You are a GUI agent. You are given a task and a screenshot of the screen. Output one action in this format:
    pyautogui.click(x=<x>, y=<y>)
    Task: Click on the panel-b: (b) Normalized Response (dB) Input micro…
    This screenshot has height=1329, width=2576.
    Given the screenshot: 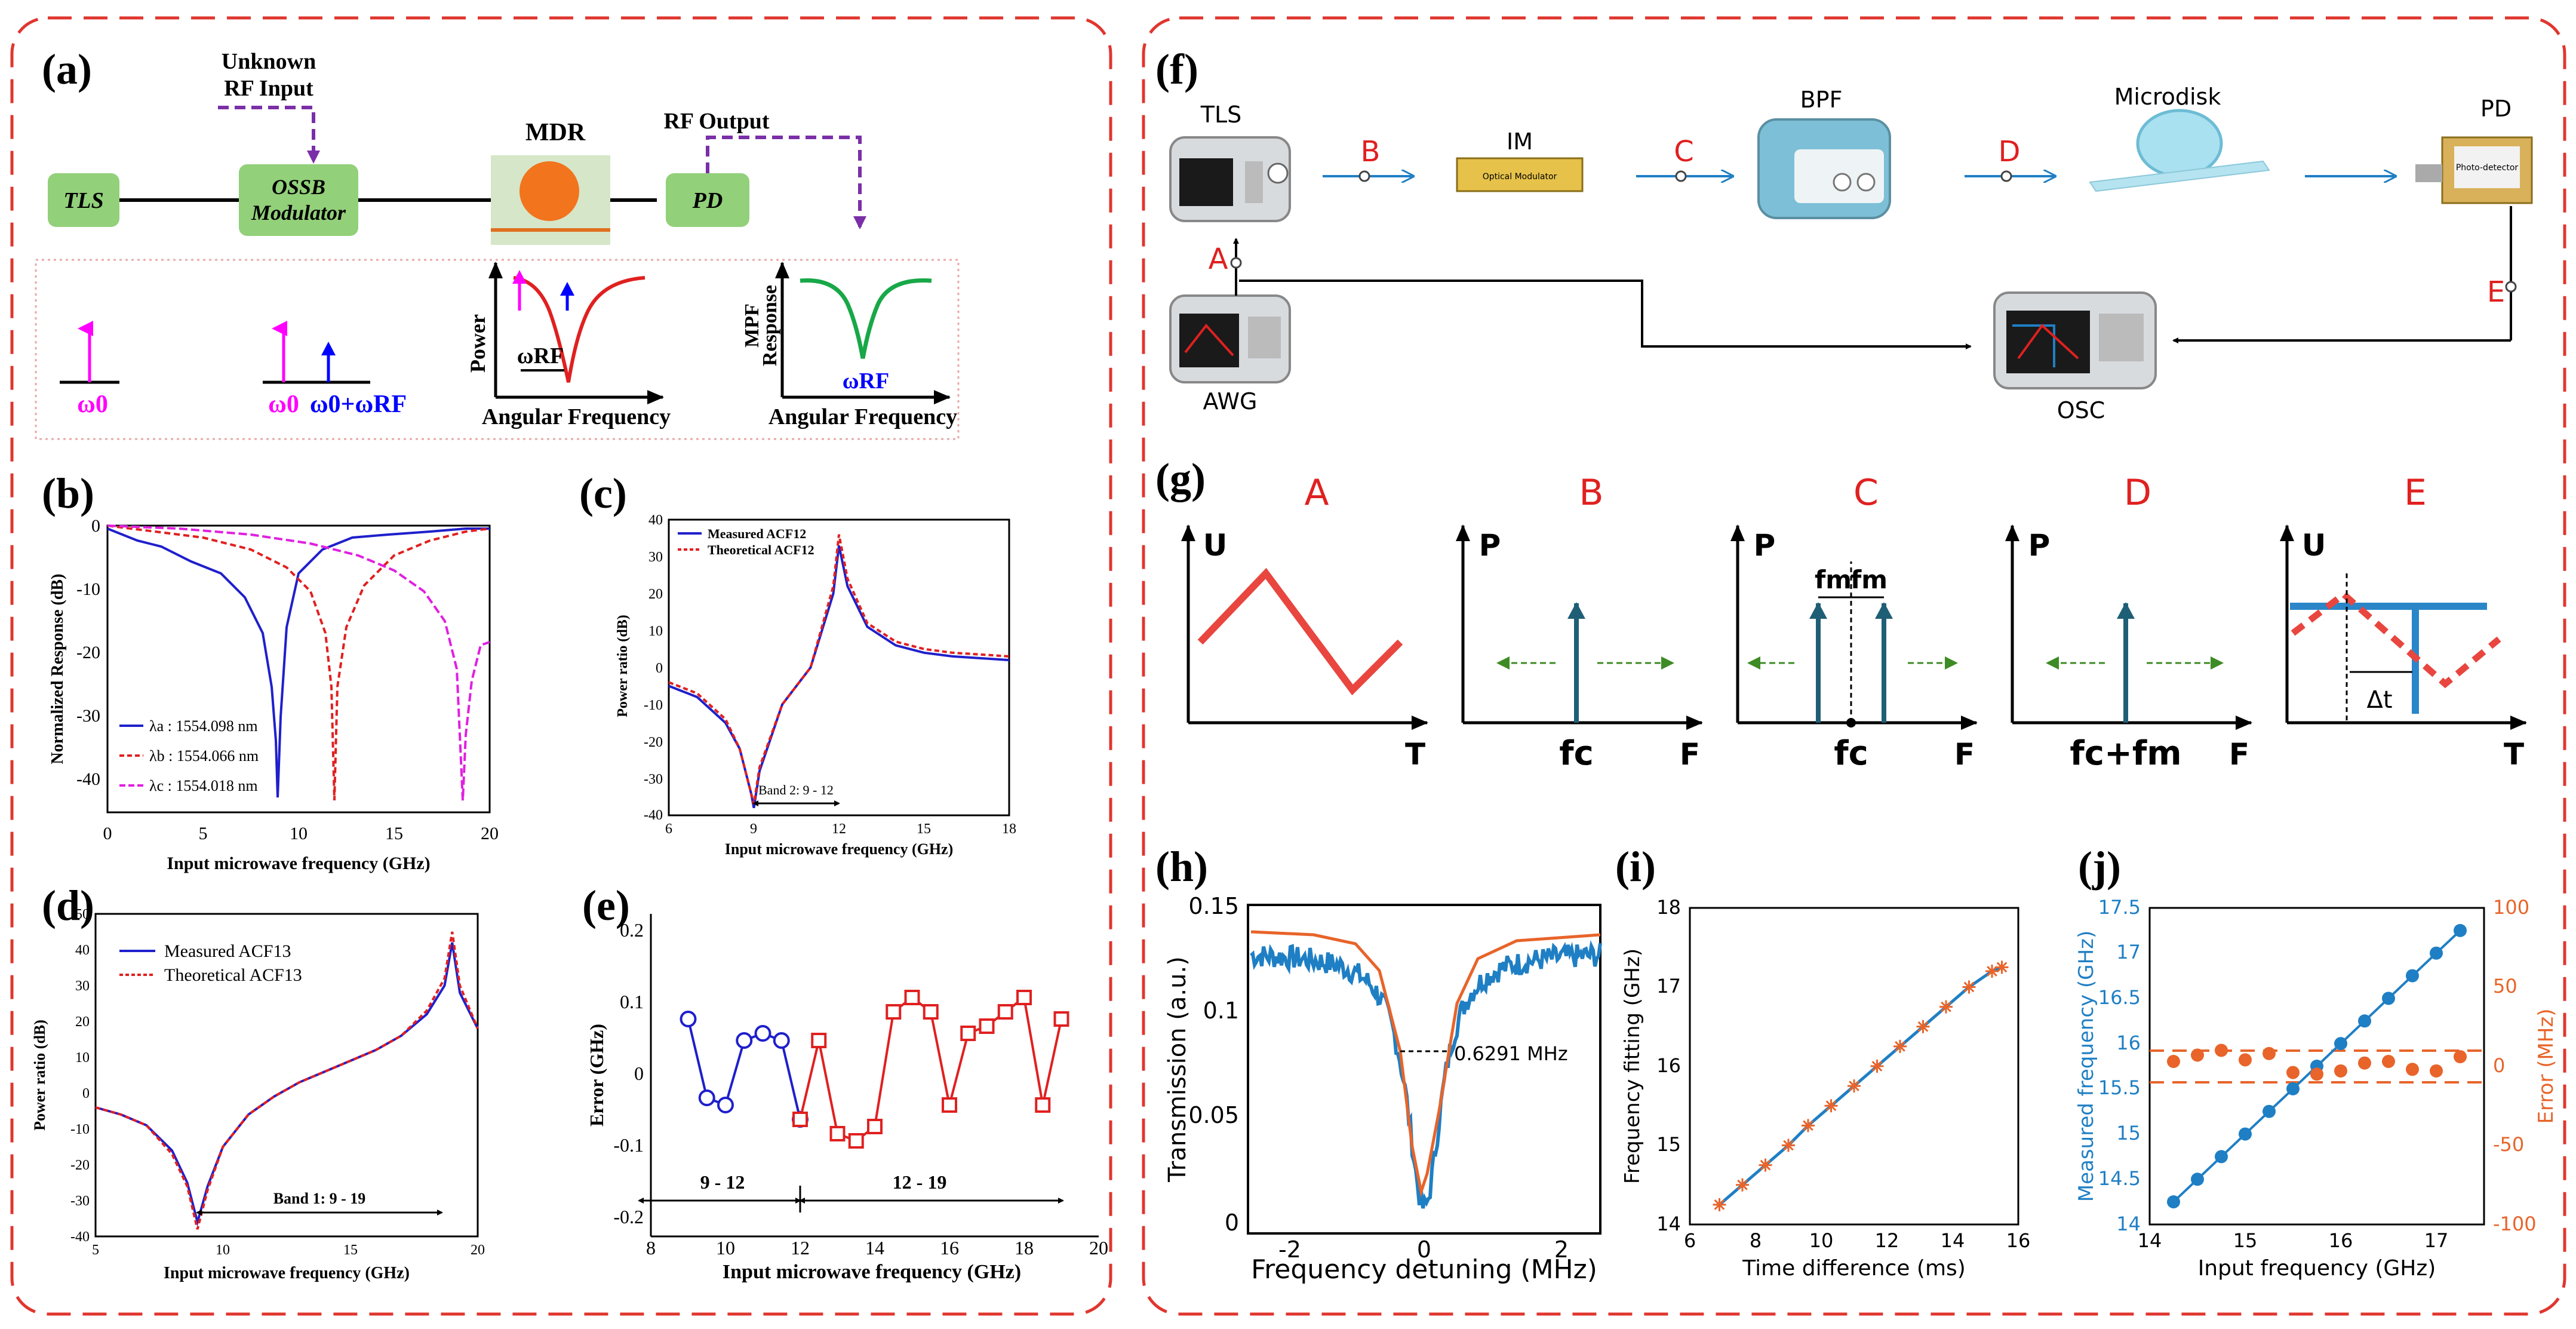 What is the action you would take?
    pyautogui.click(x=270, y=671)
    